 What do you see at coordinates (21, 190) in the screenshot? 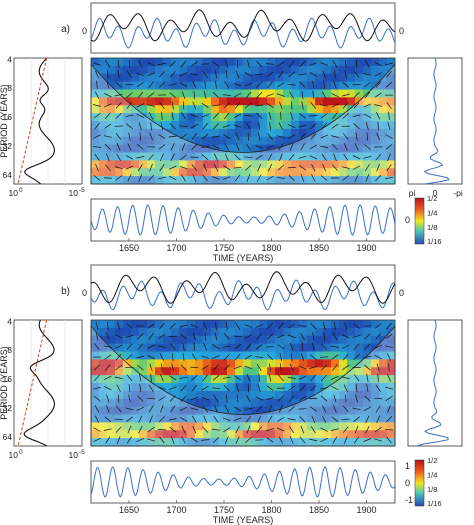
I see `power-tick-exp-1: 0` at bounding box center [21, 190].